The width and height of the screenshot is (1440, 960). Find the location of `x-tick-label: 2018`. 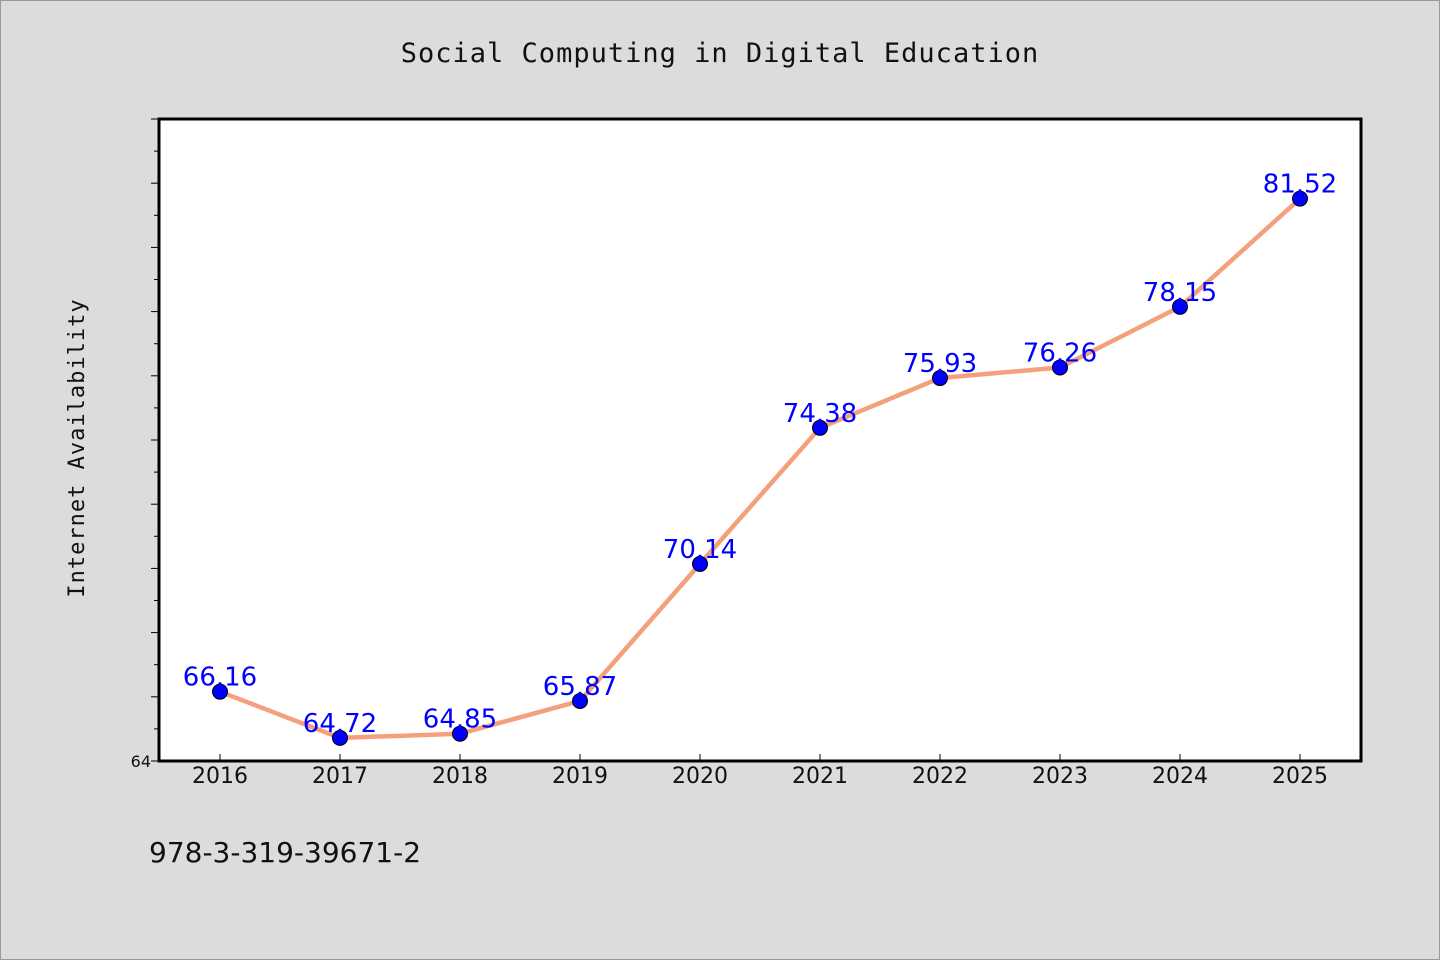

x-tick-label: 2018 is located at coordinates (460, 776).